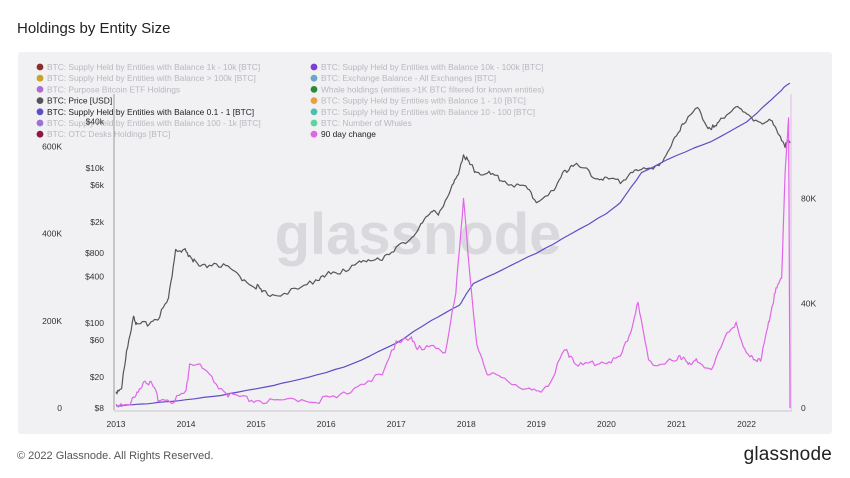 The image size is (850, 478). What do you see at coordinates (113, 89) in the screenshot?
I see `legend-item: BTC: Purpose Bitcoin ETF Holdings` at bounding box center [113, 89].